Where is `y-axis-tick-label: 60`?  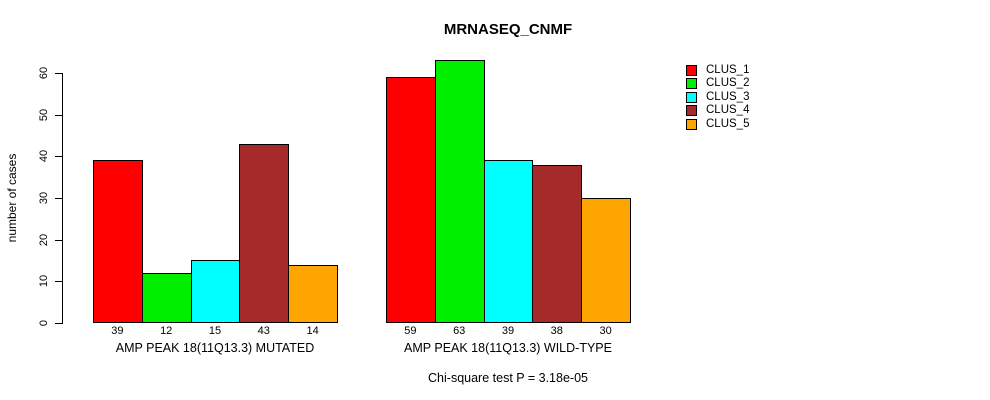
y-axis-tick-label: 60 is located at coordinates (44, 73).